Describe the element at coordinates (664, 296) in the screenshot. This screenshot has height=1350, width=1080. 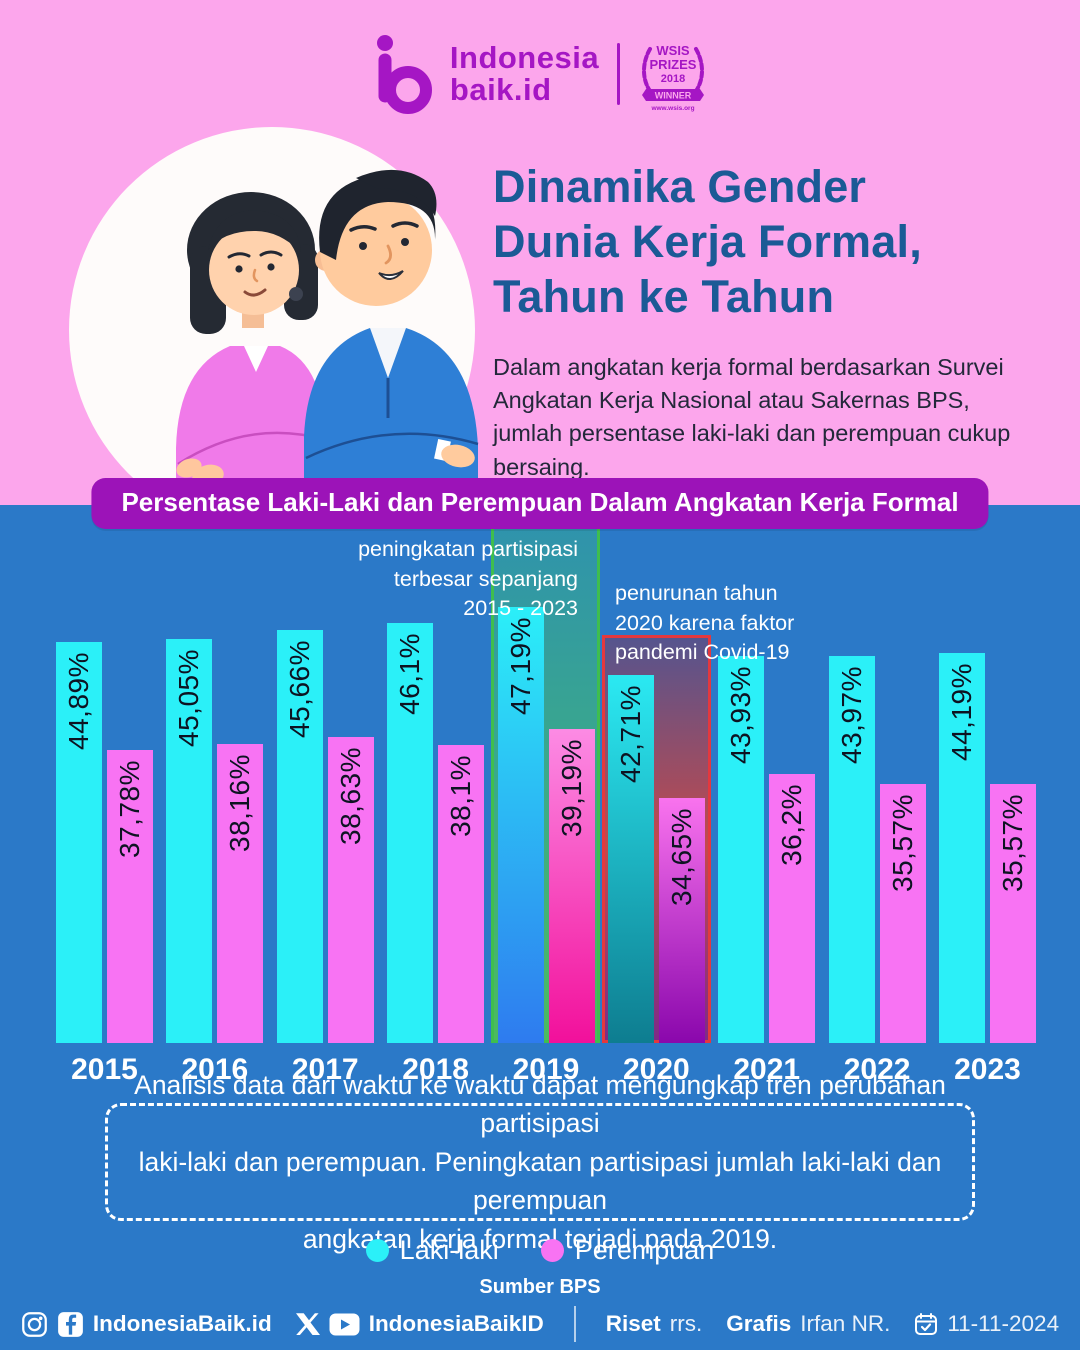
I see `title-line-3: Tahun ke Tahun` at that location.